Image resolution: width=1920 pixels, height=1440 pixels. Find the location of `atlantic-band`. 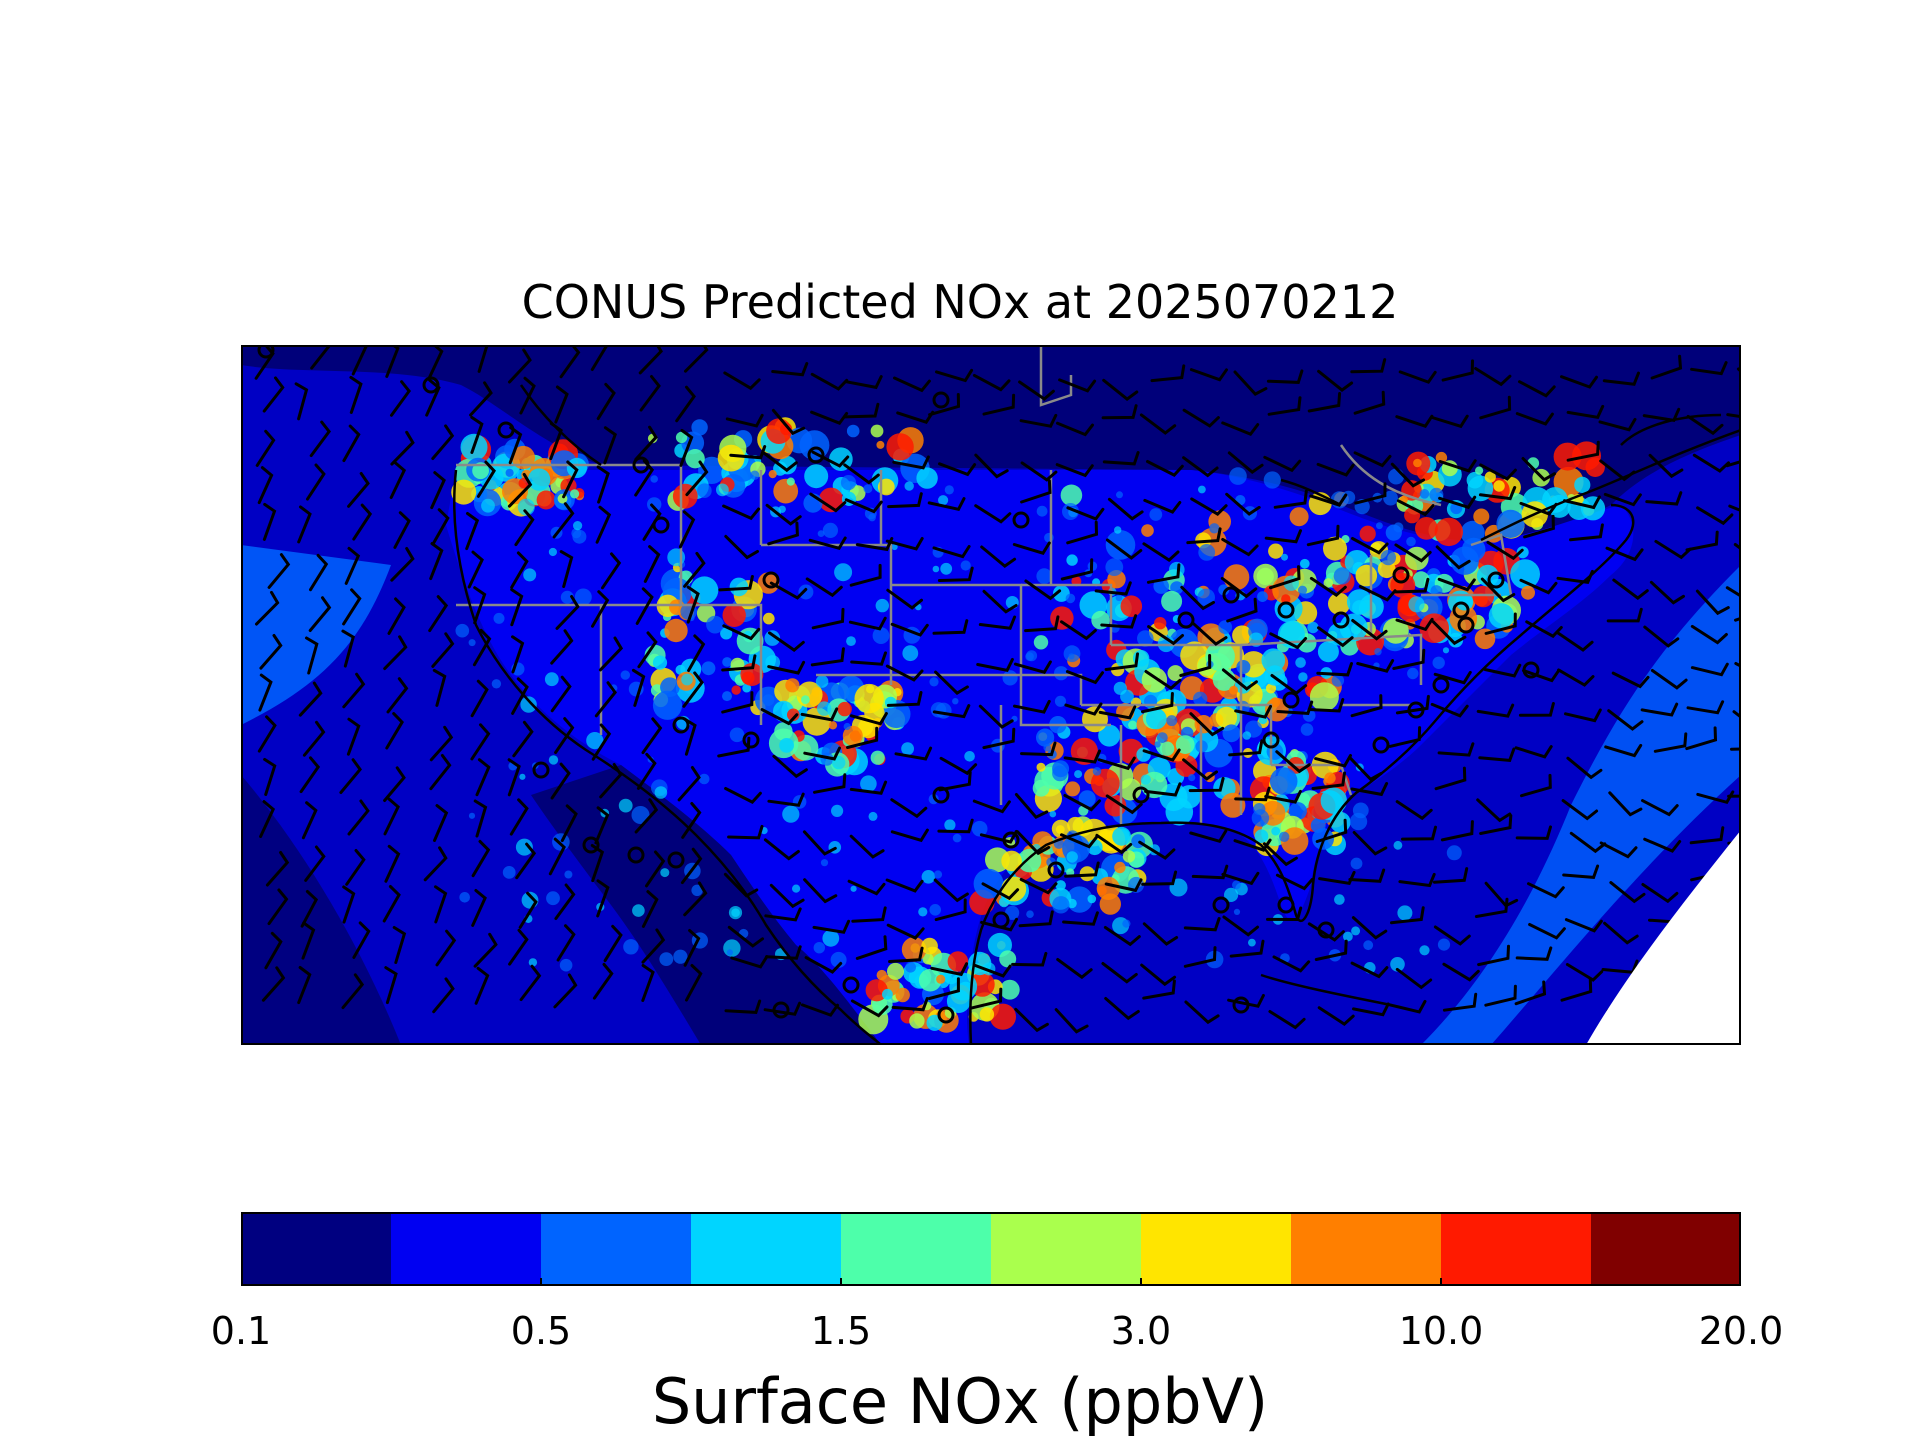

atlantic-band is located at coordinates (1581, 805).